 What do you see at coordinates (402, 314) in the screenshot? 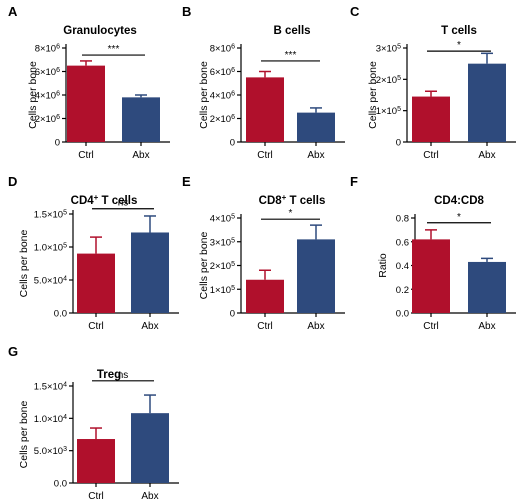
I see `panel-f-ytick-label-0: 0.0` at bounding box center [402, 314].